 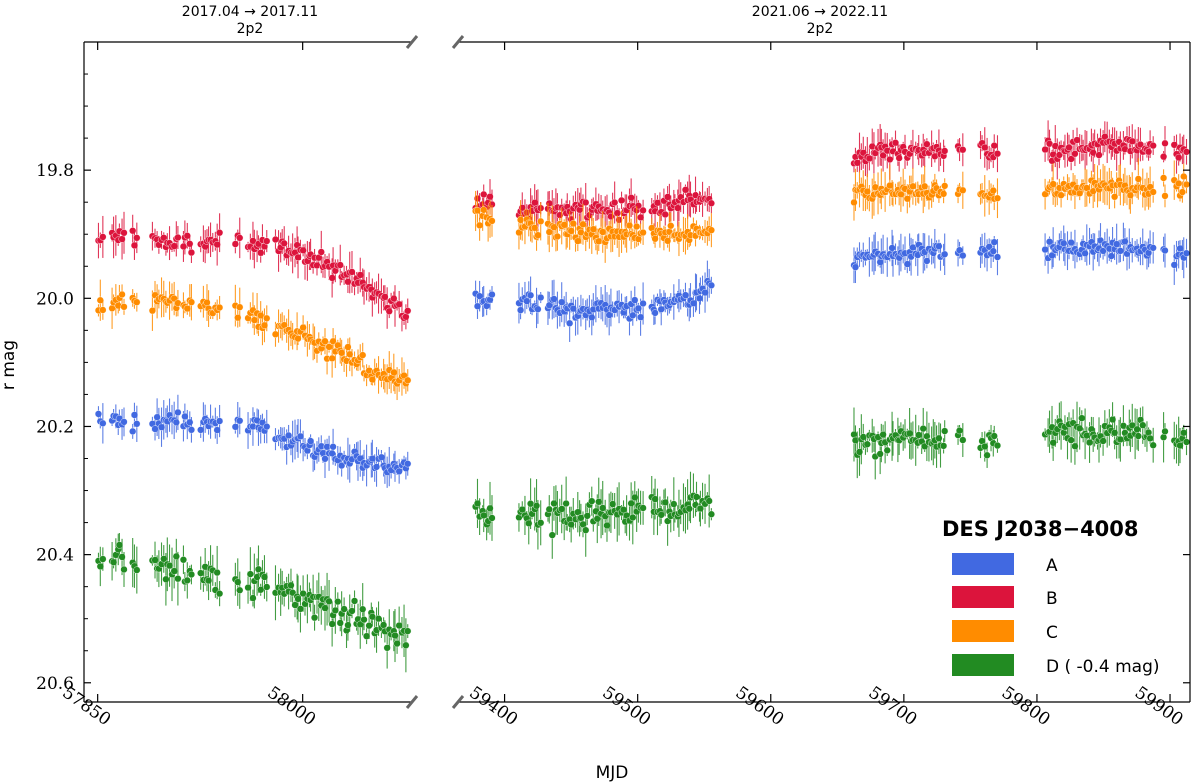 What do you see at coordinates (1052, 566) in the screenshot?
I see `legend-label-a: A` at bounding box center [1052, 566].